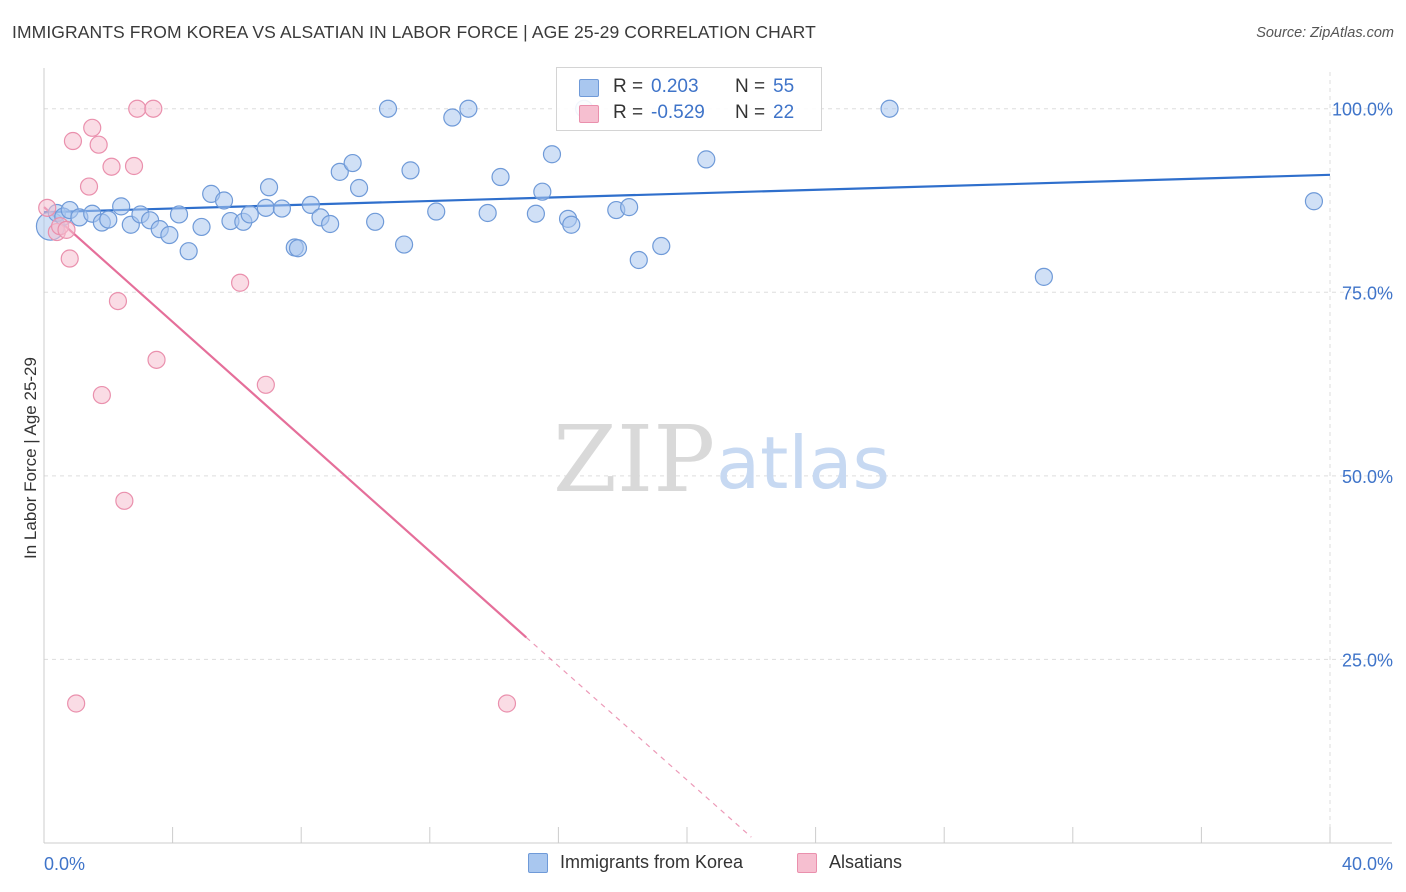 The image size is (1406, 892). What do you see at coordinates (689, 99) in the screenshot?
I see `stats-legend: R = 0.203 N = 55 R = -0.529 N = 22` at bounding box center [689, 99].